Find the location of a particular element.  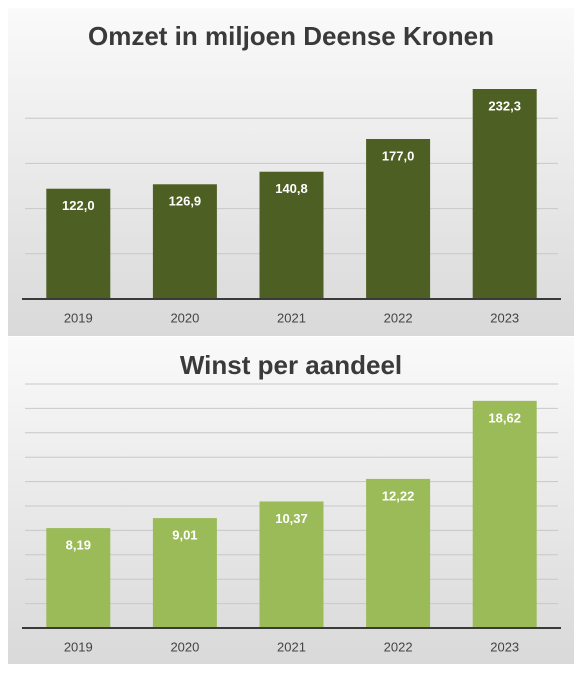

chart-title: Omzet in miljoen Deense Kronen is located at coordinates (291, 36).